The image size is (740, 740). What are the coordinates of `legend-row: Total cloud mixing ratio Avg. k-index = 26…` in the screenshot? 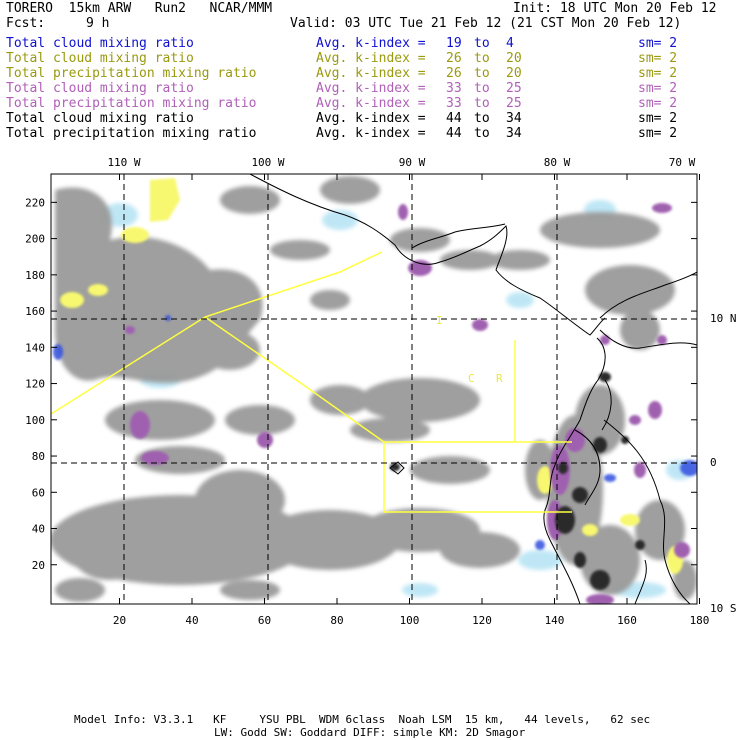 It's located at (356, 58).